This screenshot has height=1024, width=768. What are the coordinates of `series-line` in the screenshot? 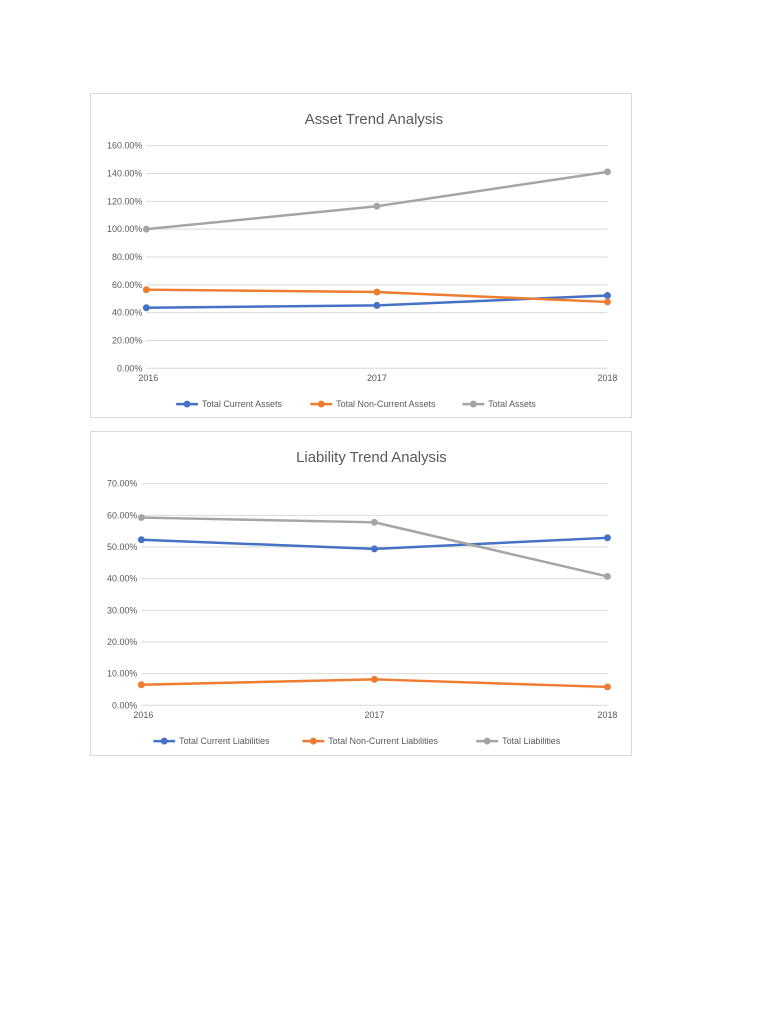 It's located at (377, 200).